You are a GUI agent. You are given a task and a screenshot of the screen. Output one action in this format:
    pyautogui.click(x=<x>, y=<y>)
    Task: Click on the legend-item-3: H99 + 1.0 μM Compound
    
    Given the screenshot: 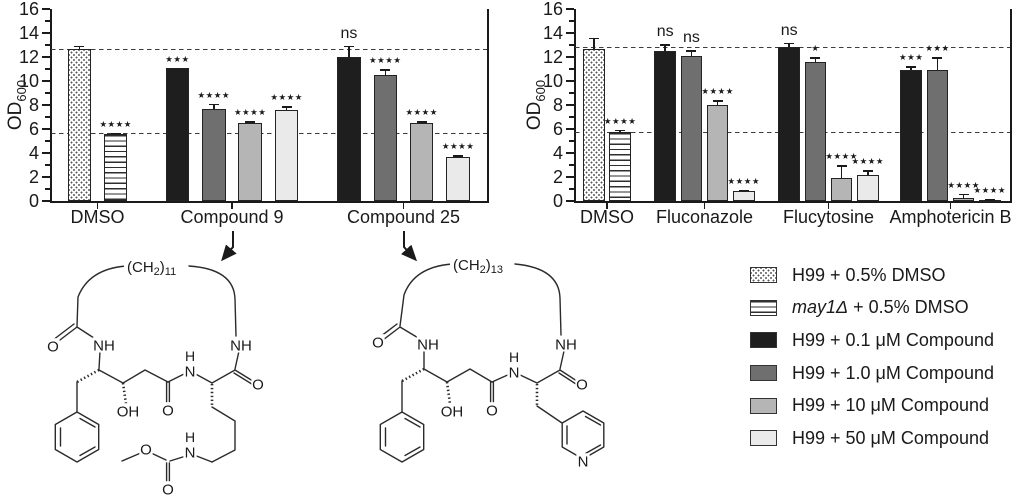 What is the action you would take?
    pyautogui.click(x=872, y=373)
    